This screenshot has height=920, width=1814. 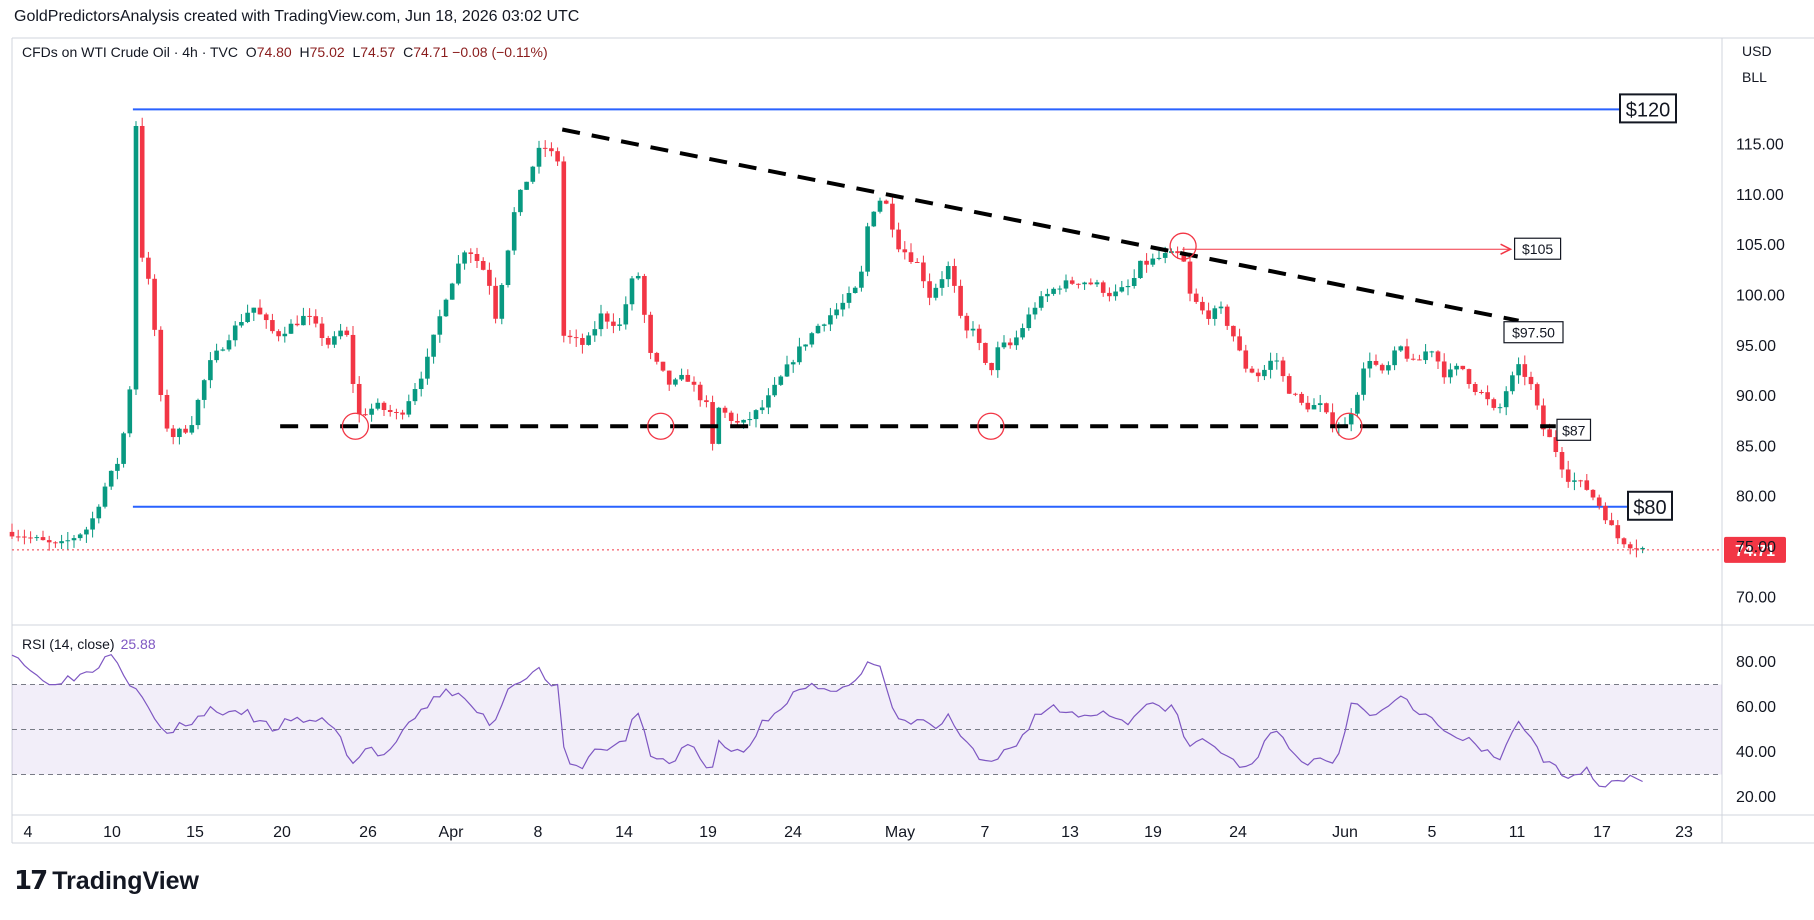 I want to click on rsi-legend: RSI (14, close) 25.88, so click(x=89, y=644).